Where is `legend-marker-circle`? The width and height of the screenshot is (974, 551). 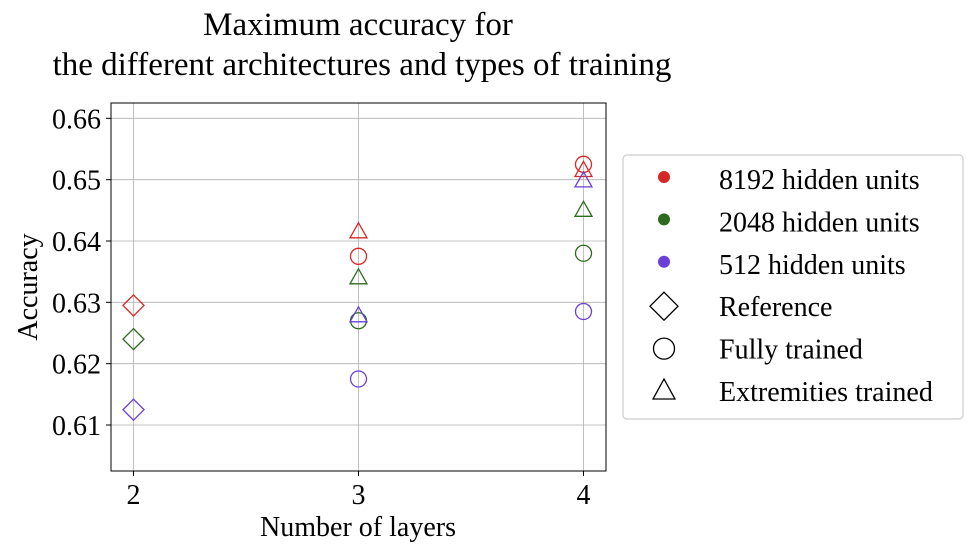 legend-marker-circle is located at coordinates (664, 348).